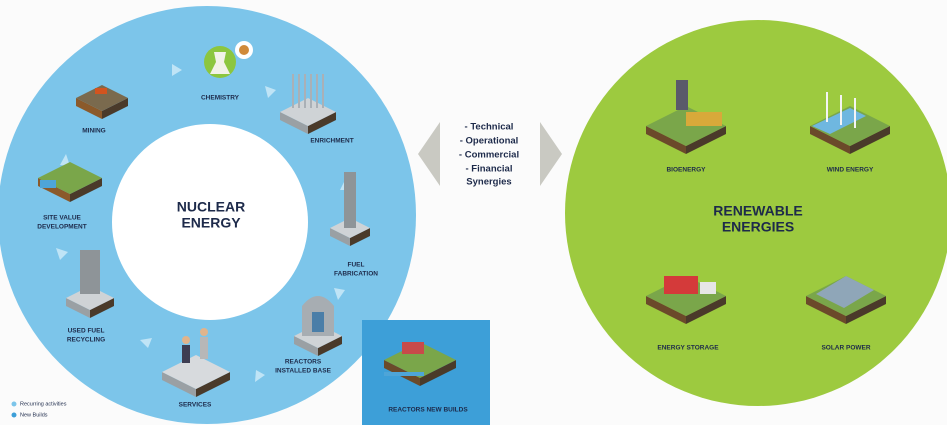  What do you see at coordinates (34, 415) in the screenshot?
I see `legend-label: New Builds` at bounding box center [34, 415].